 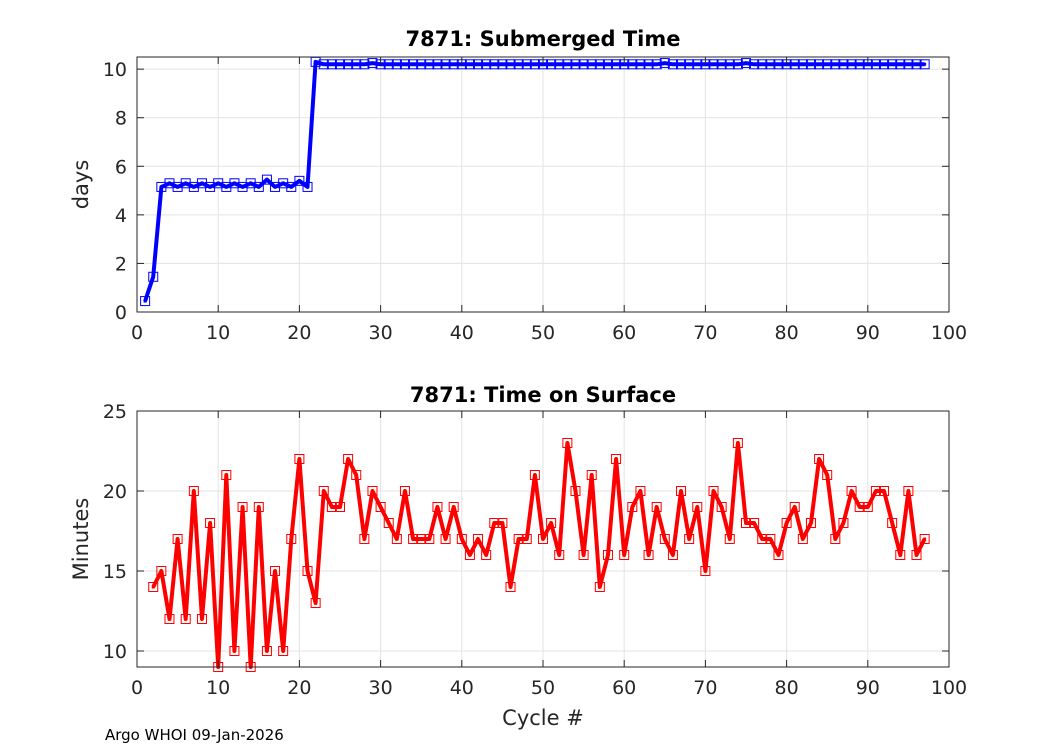 I want to click on x-tick-label: 80, so click(x=787, y=333).